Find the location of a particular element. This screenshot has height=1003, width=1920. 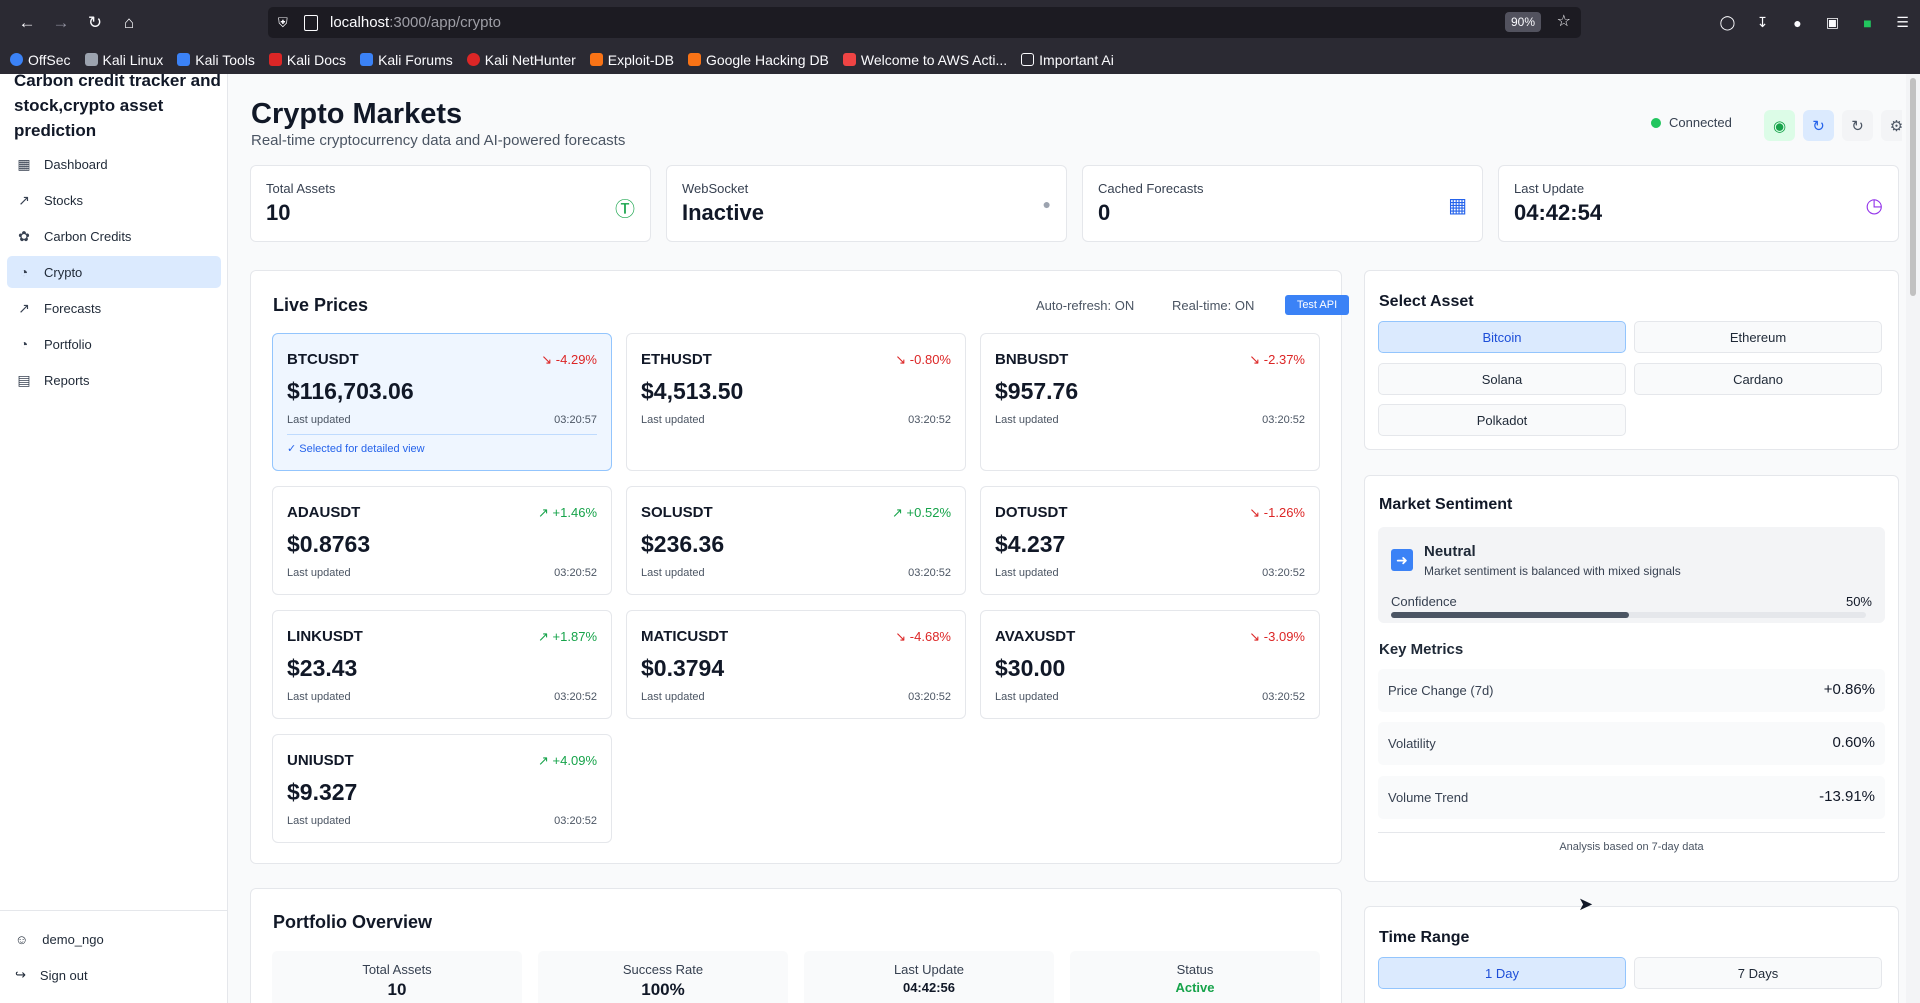

extensions-icon: ▣ is located at coordinates (1832, 22).